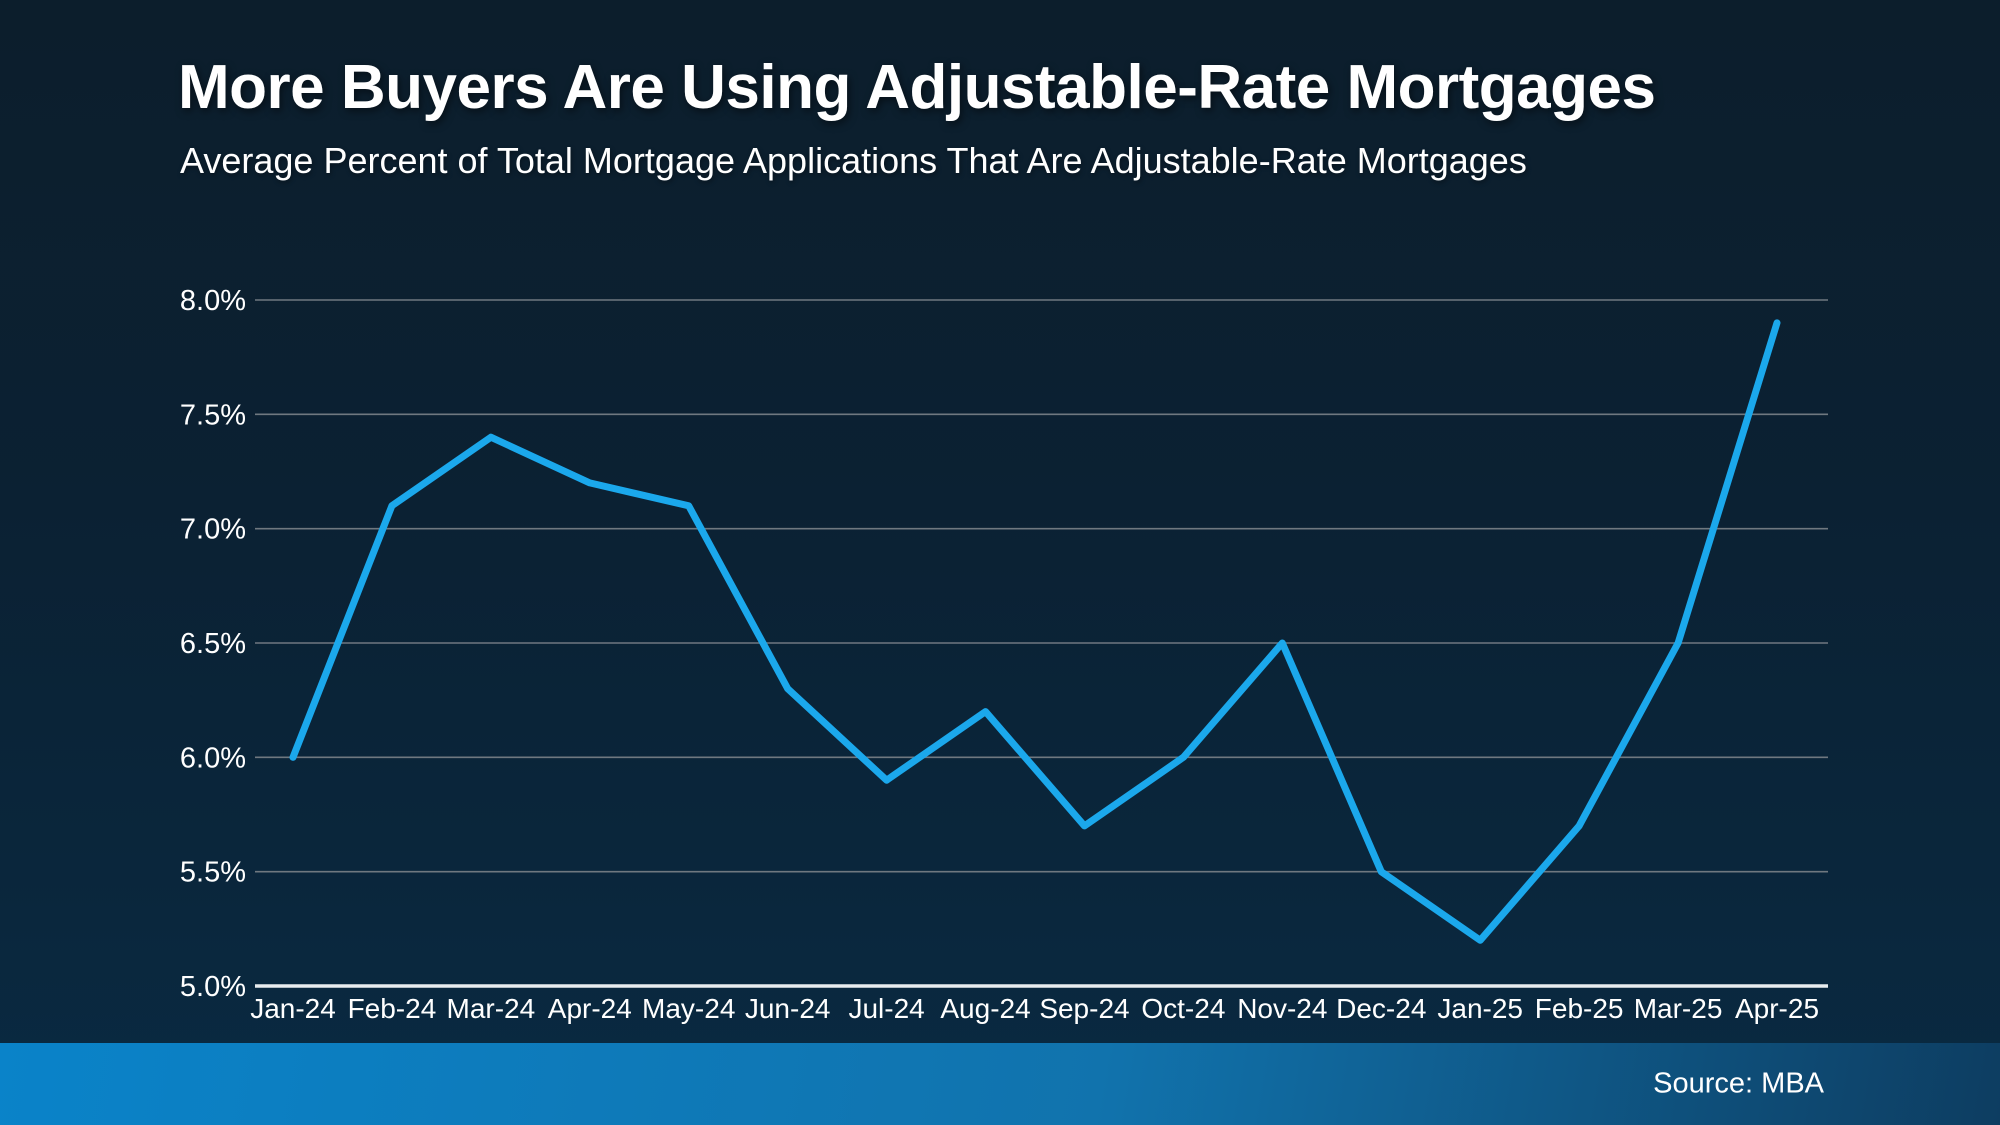 This screenshot has height=1125, width=2000. I want to click on x-tick-label: Mar-25, so click(1678, 1008).